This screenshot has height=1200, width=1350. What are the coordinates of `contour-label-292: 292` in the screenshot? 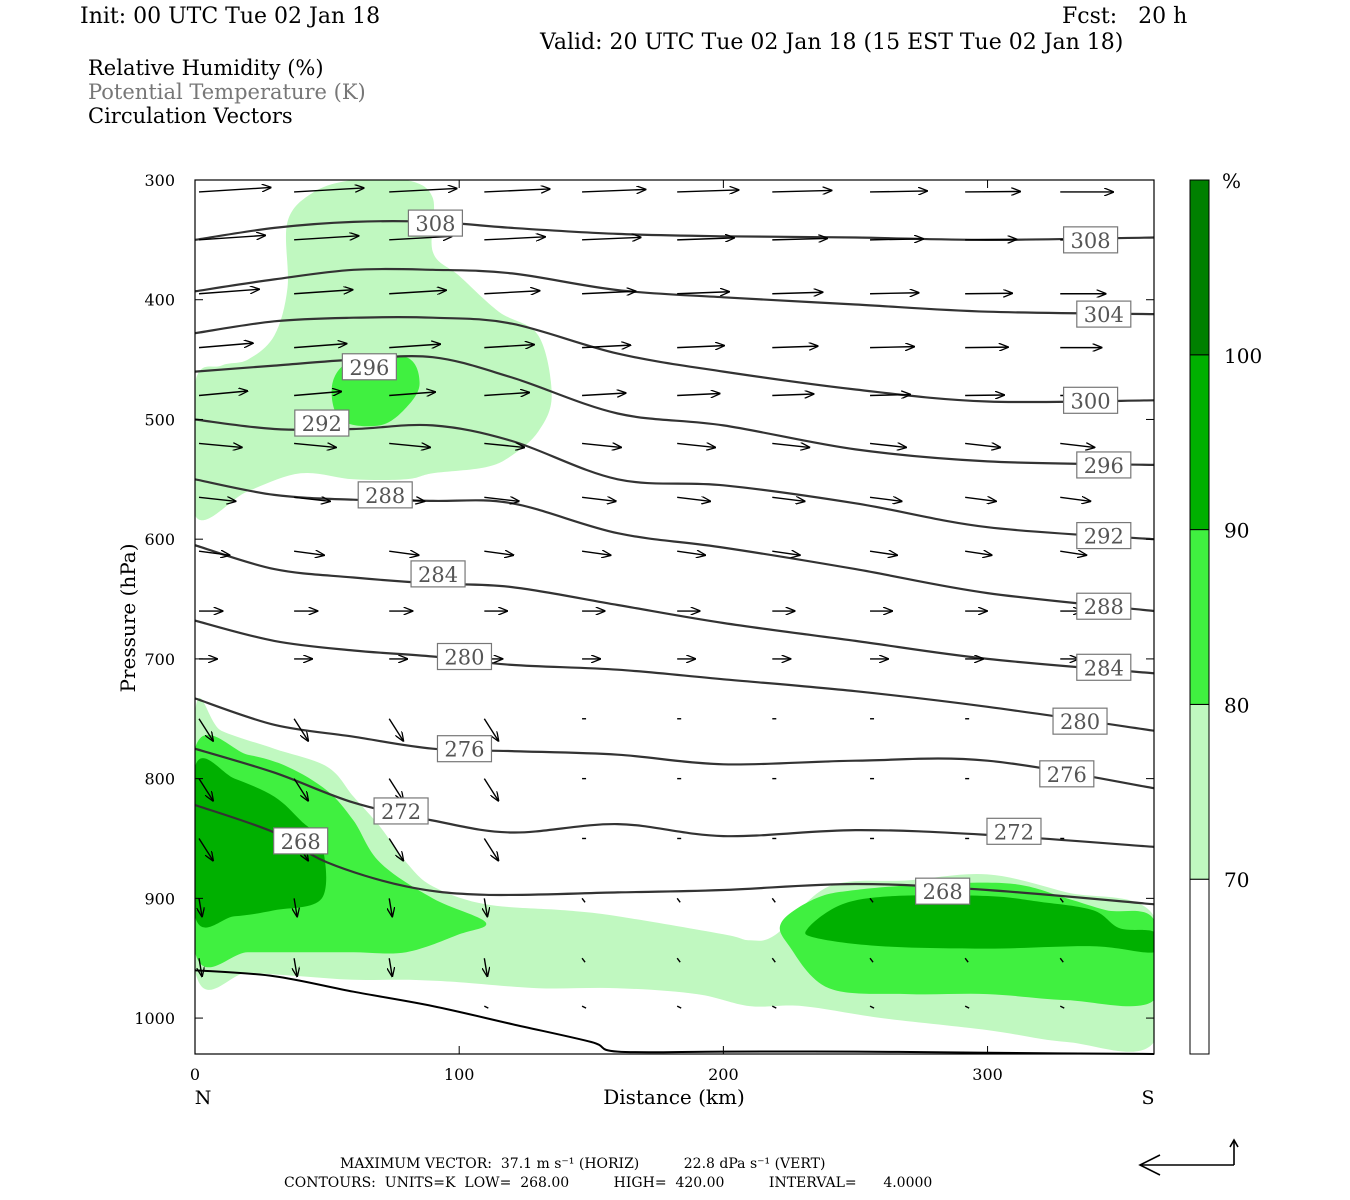 It's located at (322, 423).